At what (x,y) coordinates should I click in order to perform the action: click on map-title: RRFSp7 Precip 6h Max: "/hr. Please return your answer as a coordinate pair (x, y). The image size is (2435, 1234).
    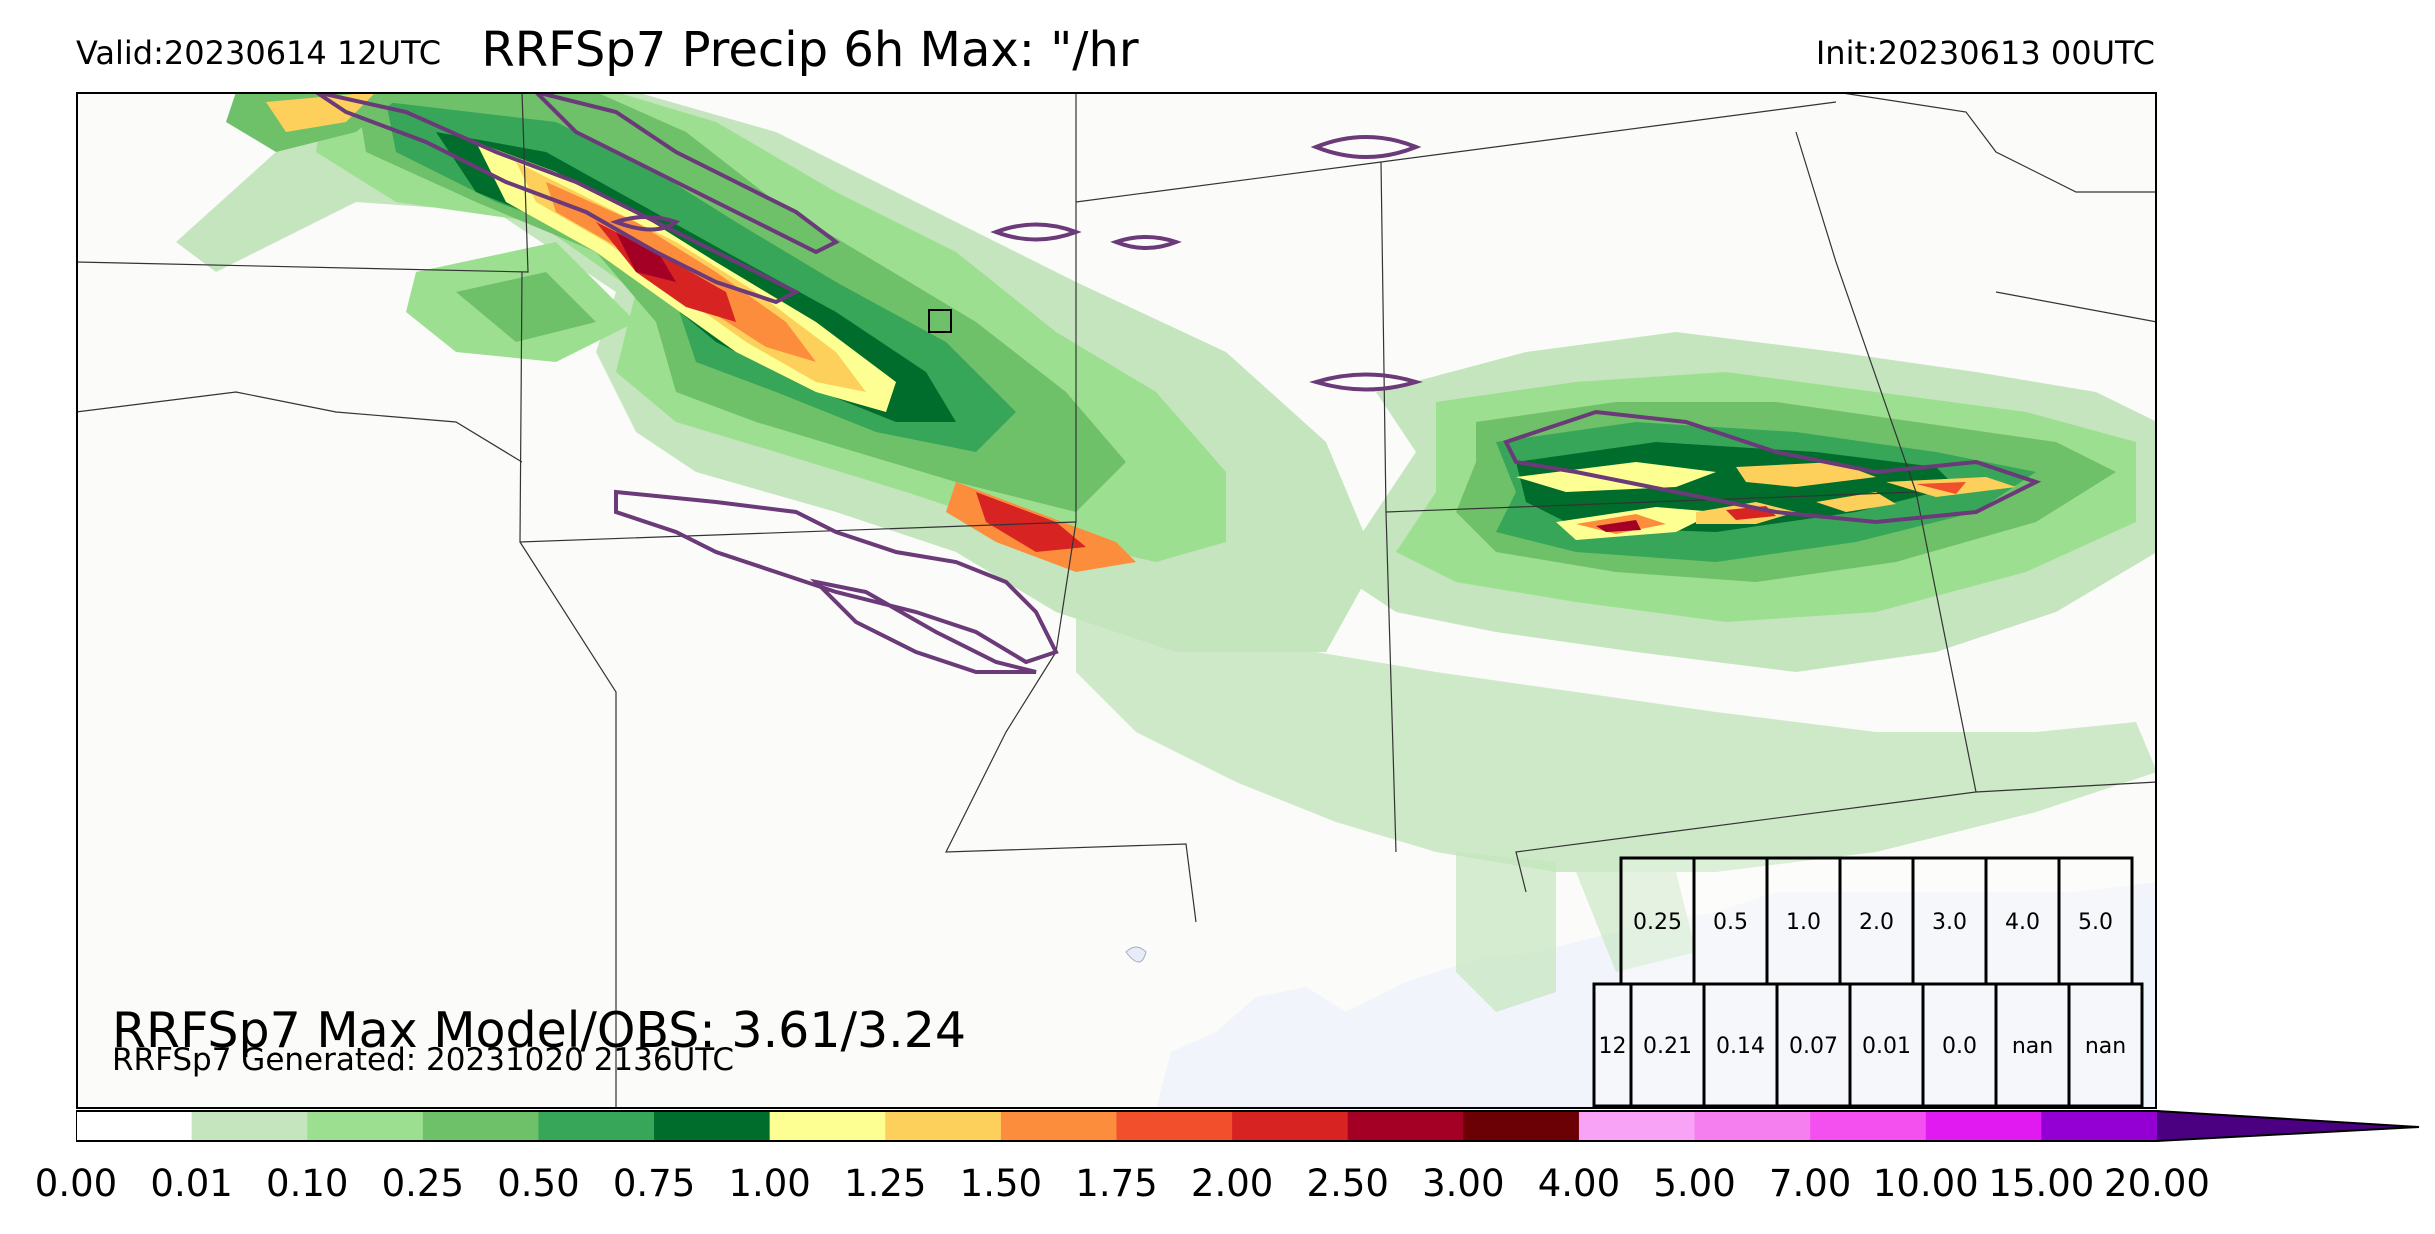
    Looking at the image, I should click on (810, 50).